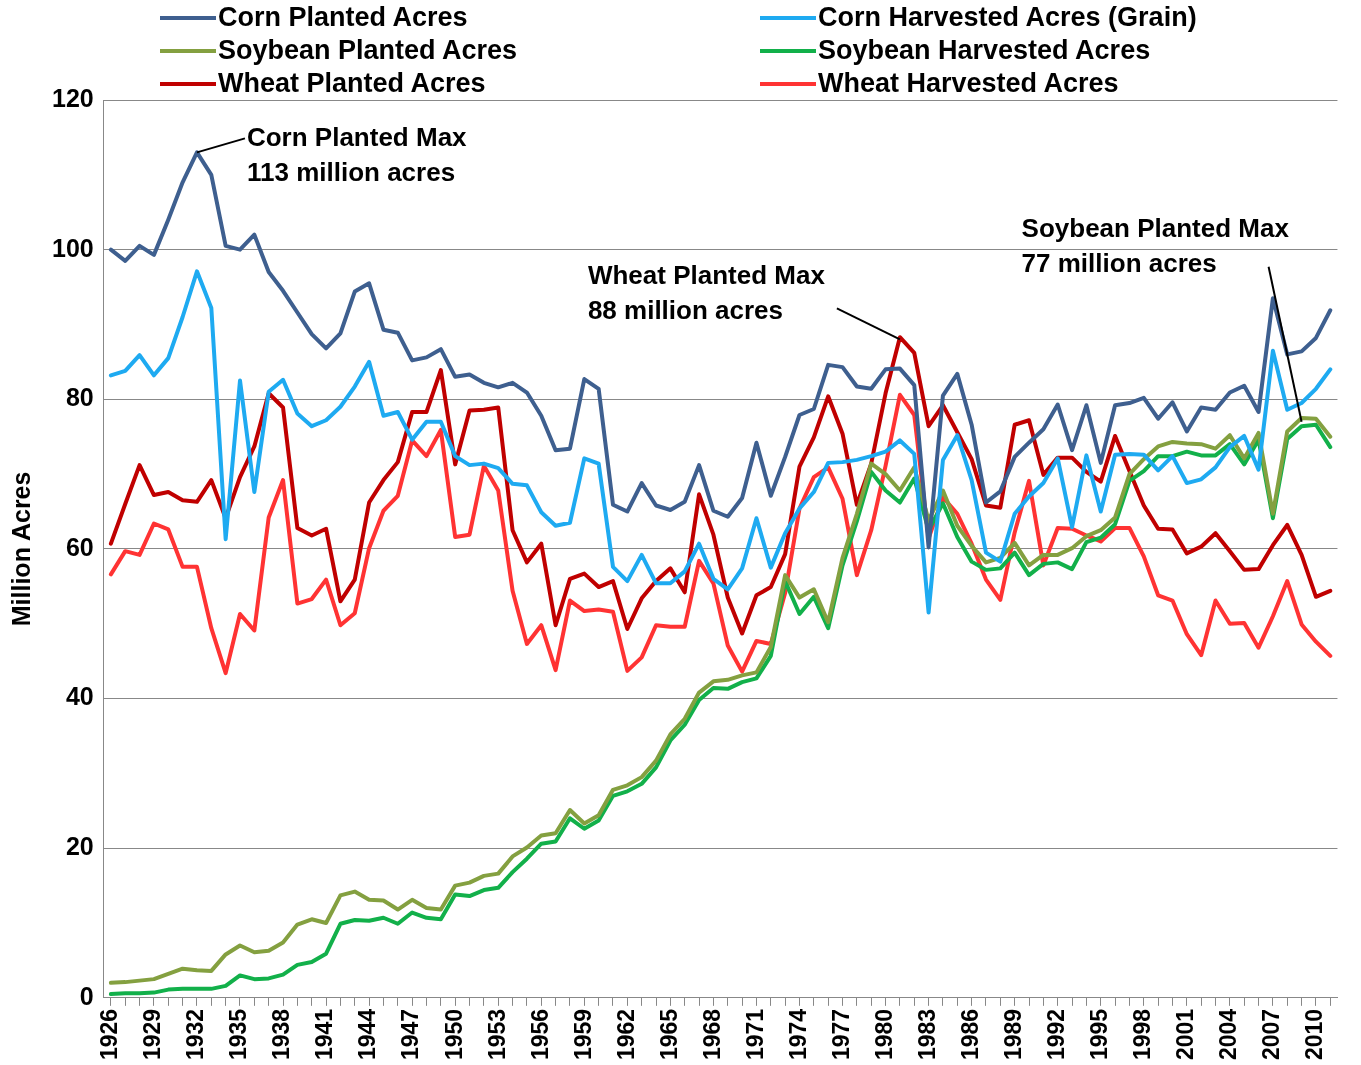 The height and width of the screenshot is (1065, 1361). I want to click on legend-label: Soybean Harvested Acres, so click(984, 50).